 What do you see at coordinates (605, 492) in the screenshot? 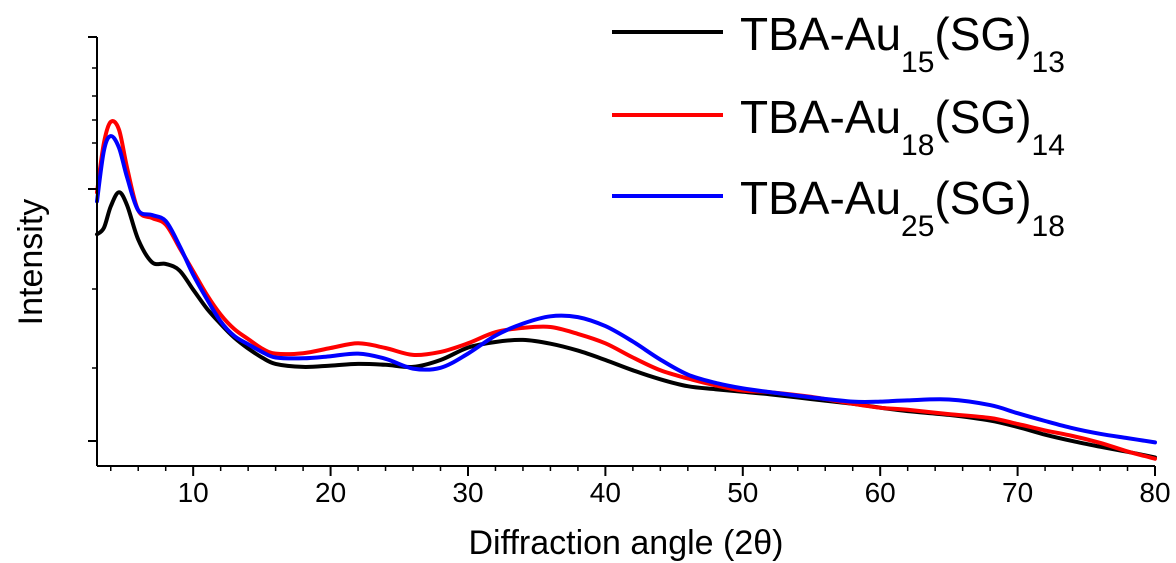
I see `x-tick-label: 40` at bounding box center [605, 492].